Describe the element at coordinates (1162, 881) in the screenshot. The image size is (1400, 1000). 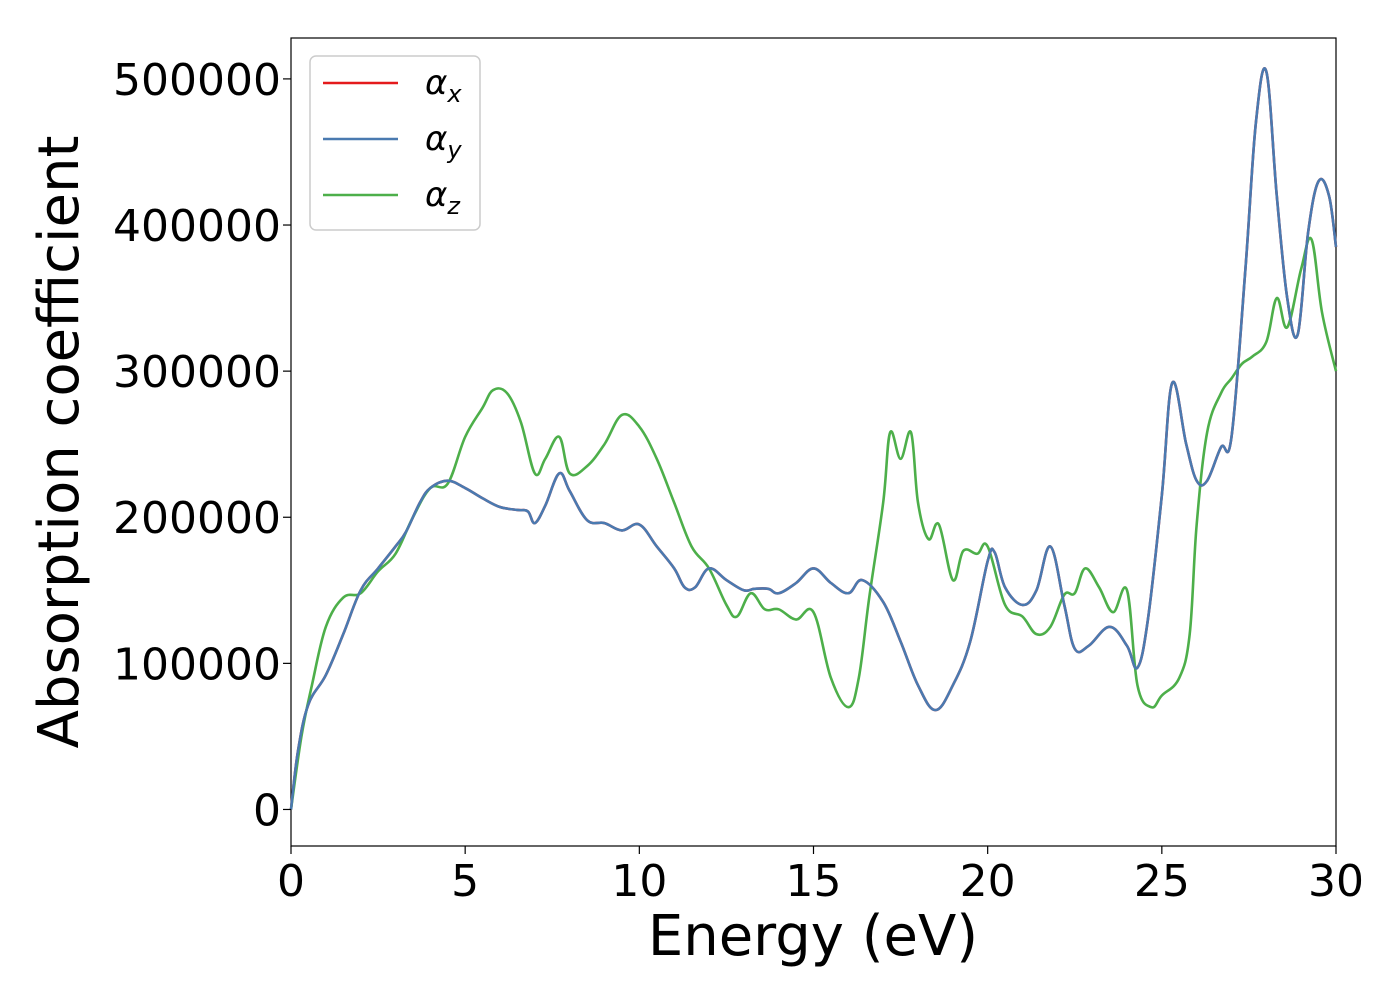
I see `x-tick-label: 25` at that location.